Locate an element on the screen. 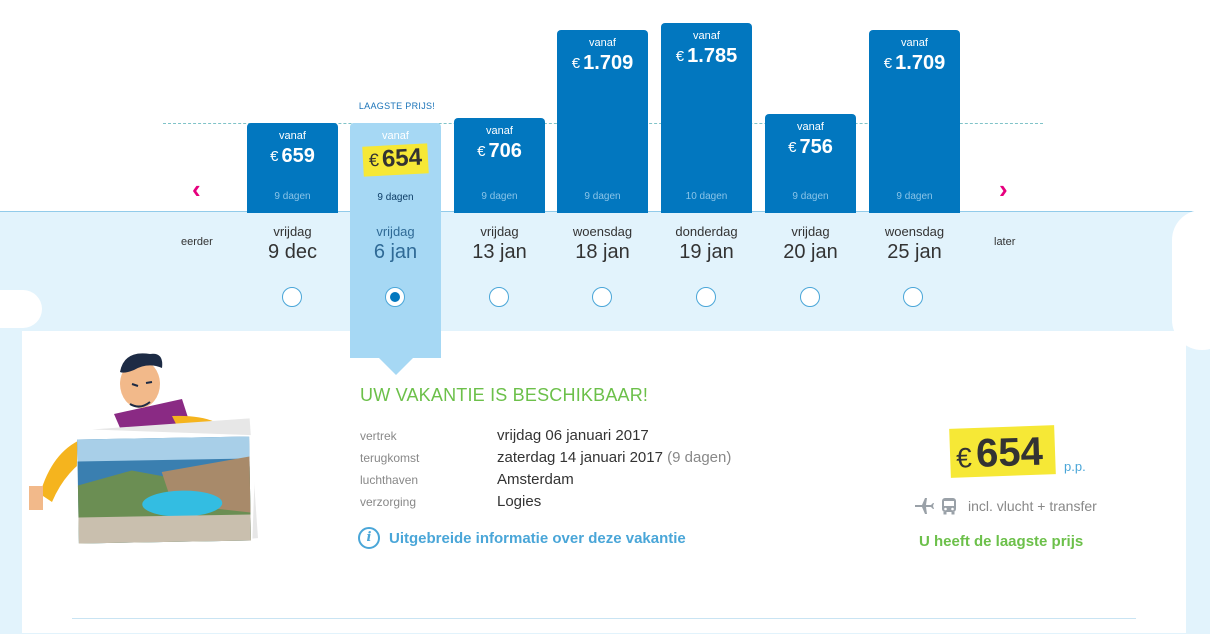 The width and height of the screenshot is (1210, 634). airplane-icon is located at coordinates (924, 506).